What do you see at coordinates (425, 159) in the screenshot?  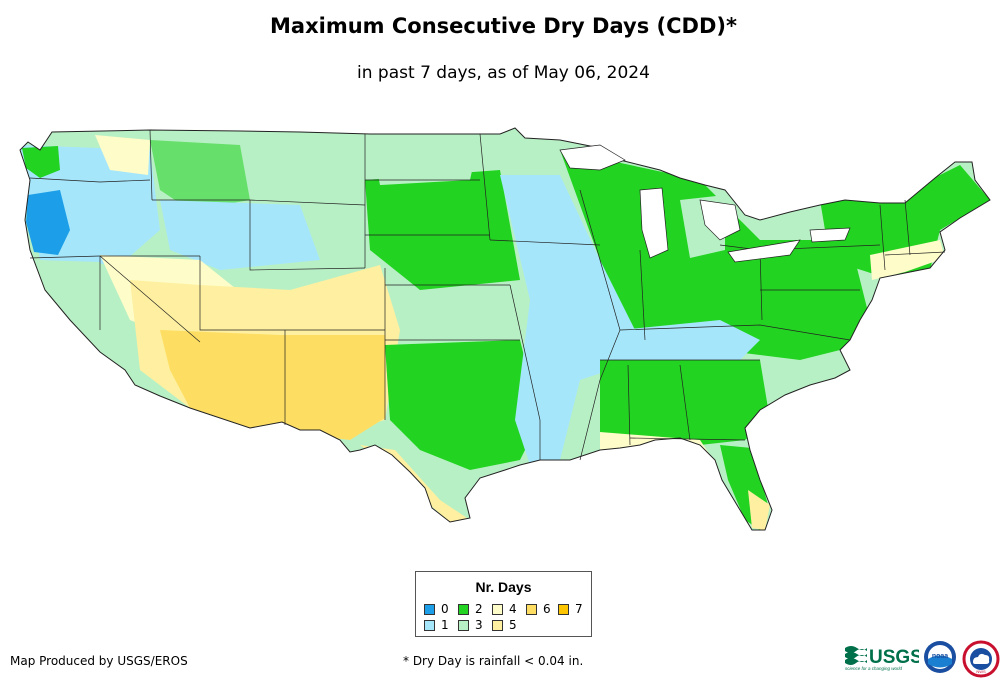 I see `dakotas-3day-region` at bounding box center [425, 159].